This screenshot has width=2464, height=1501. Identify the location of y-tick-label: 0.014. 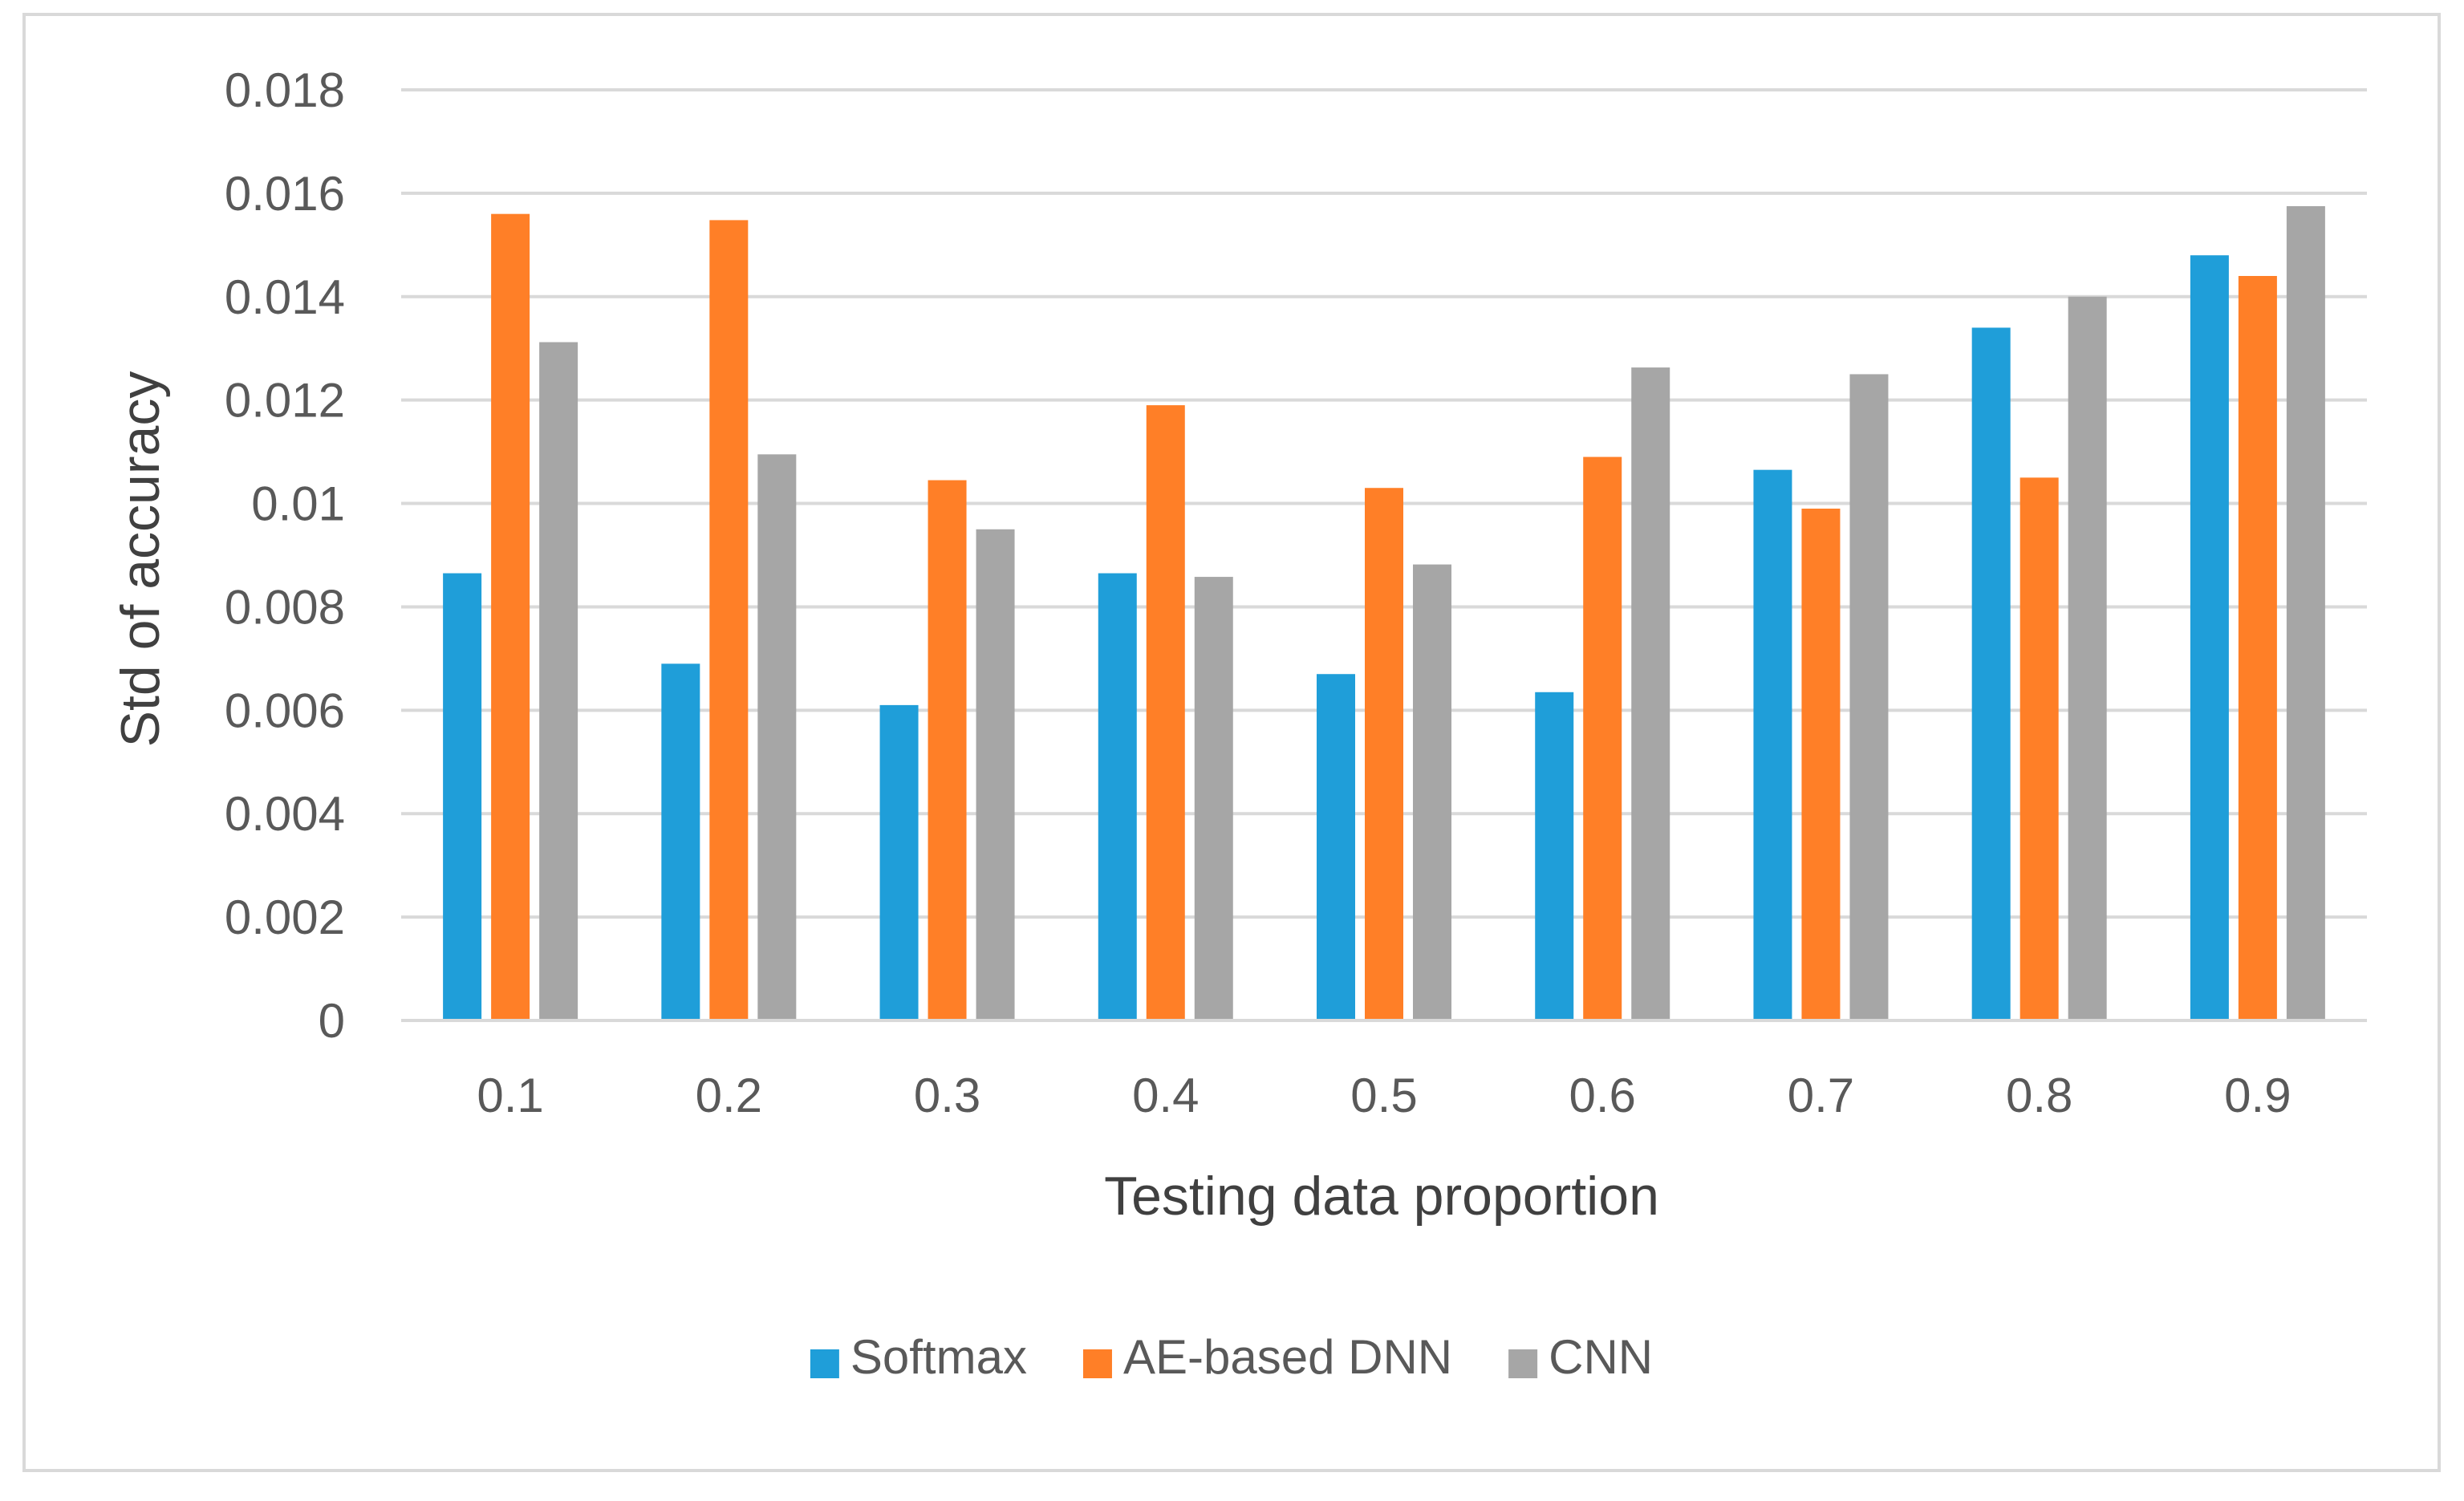
(285, 297).